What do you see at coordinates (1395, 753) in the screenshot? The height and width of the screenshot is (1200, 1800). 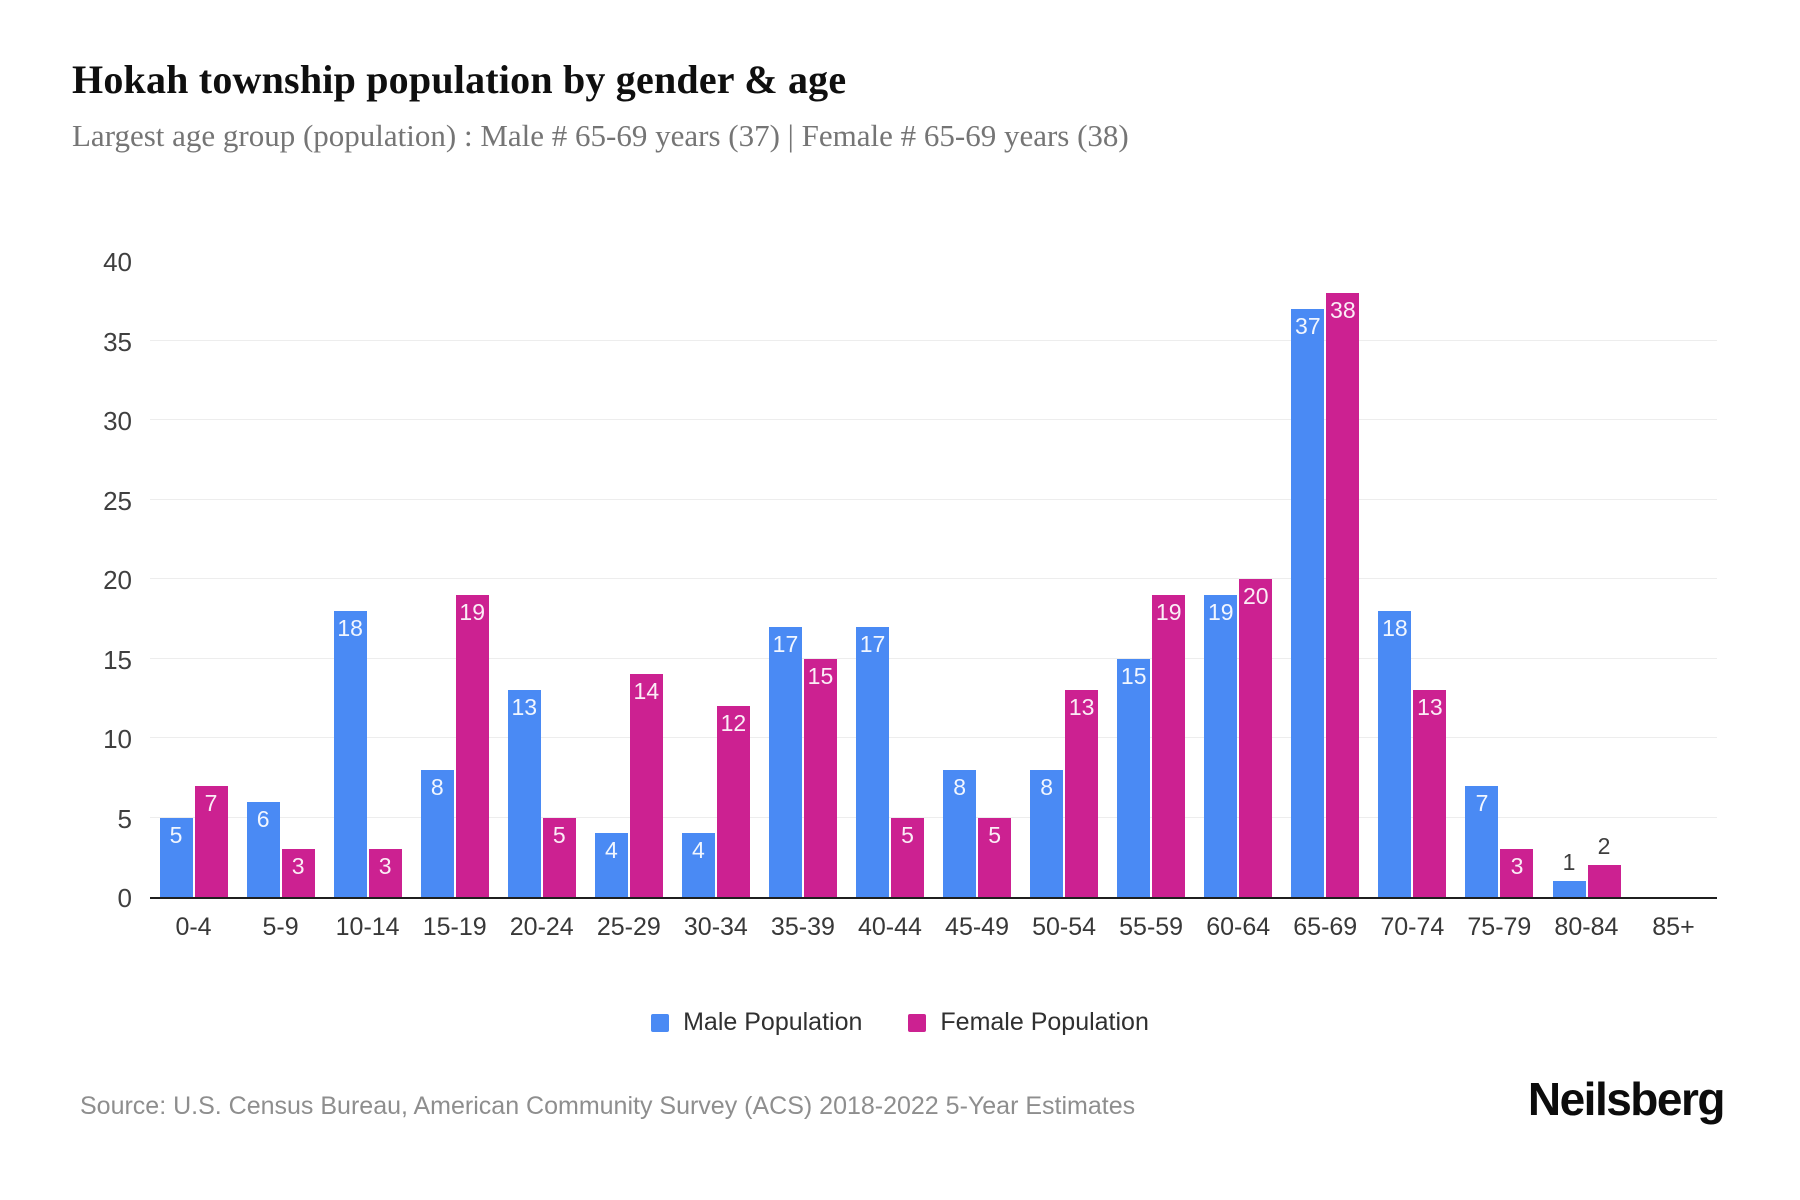 I see `bar-male-70-74: 18` at bounding box center [1395, 753].